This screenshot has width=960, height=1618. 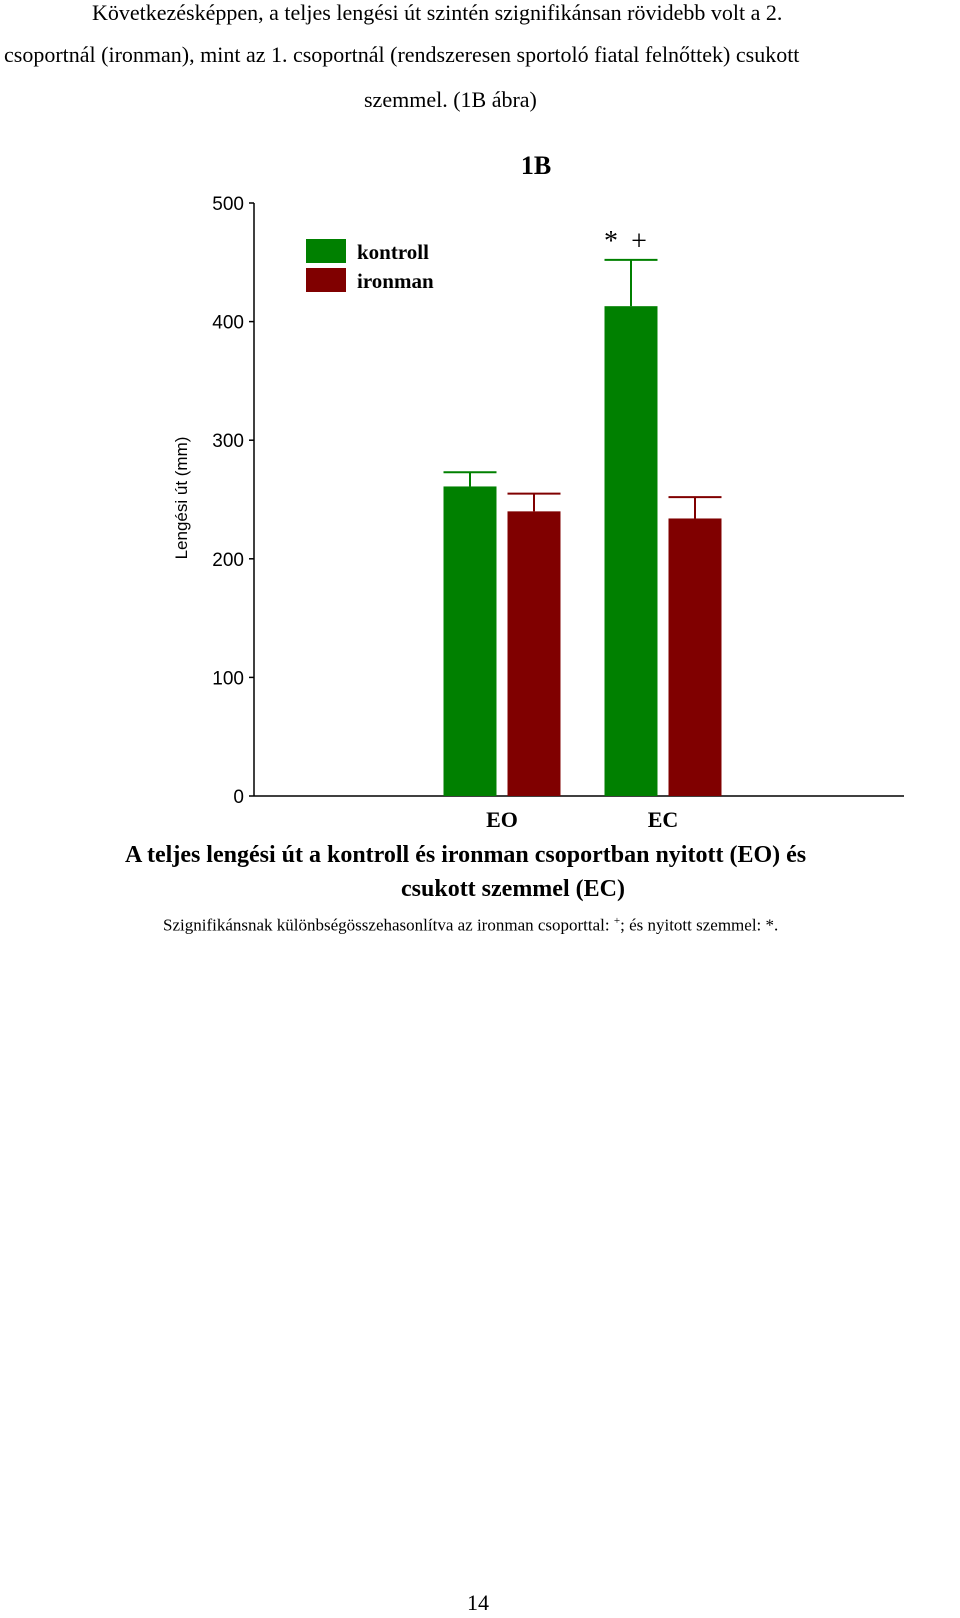 I want to click on caption-note-tail: ; és nyitott szemmel: *., so click(x=699, y=925).